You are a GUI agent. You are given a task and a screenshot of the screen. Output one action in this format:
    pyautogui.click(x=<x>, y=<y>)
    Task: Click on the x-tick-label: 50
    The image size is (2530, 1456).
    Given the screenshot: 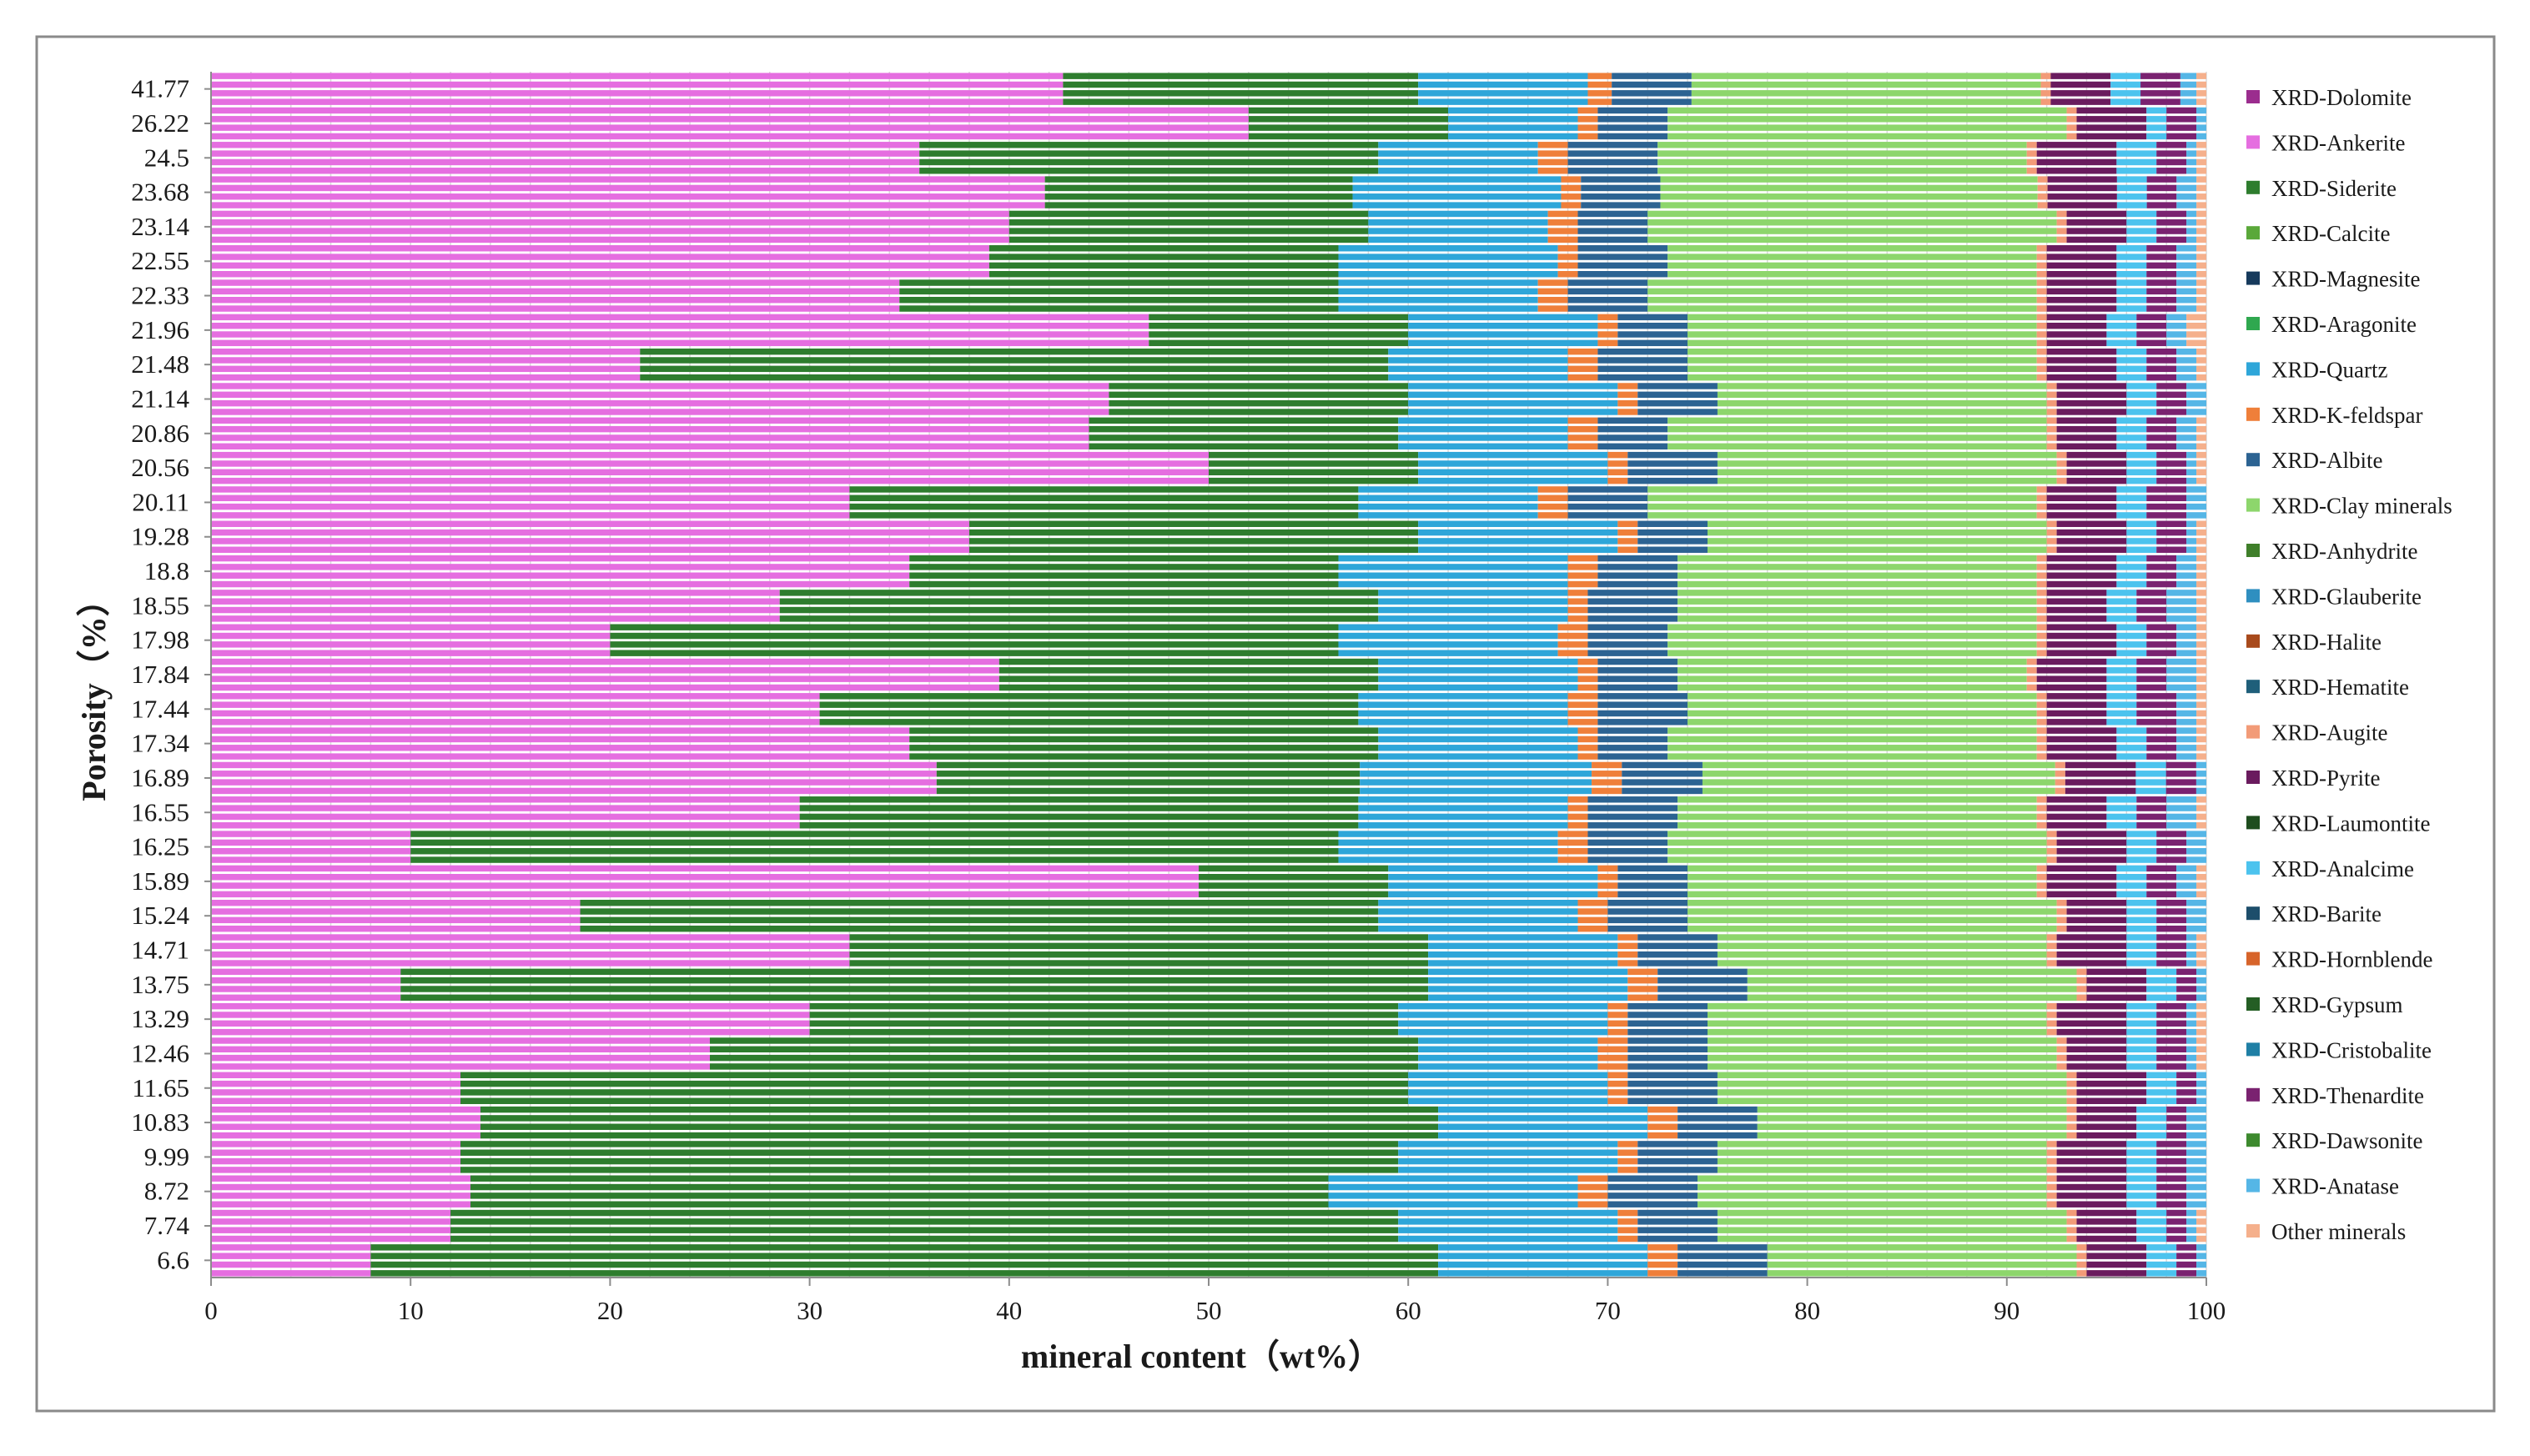 What is the action you would take?
    pyautogui.click(x=1209, y=1310)
    